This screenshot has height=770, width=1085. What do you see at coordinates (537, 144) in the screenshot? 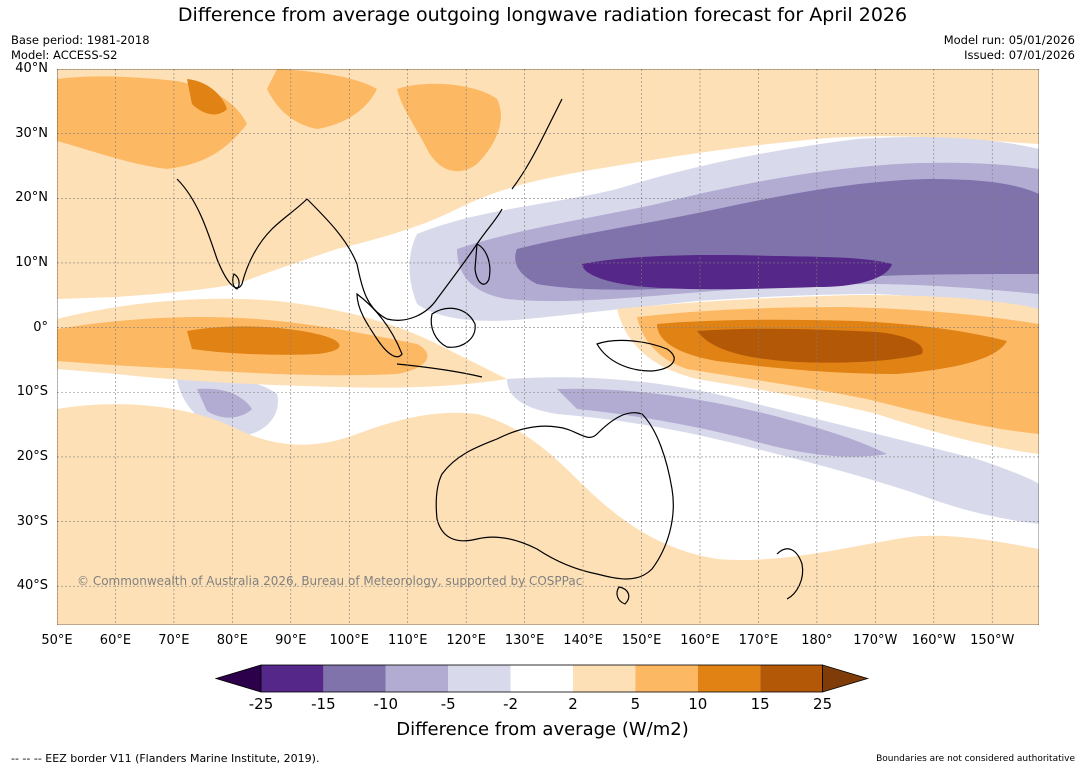
I see `japan-outline` at bounding box center [537, 144].